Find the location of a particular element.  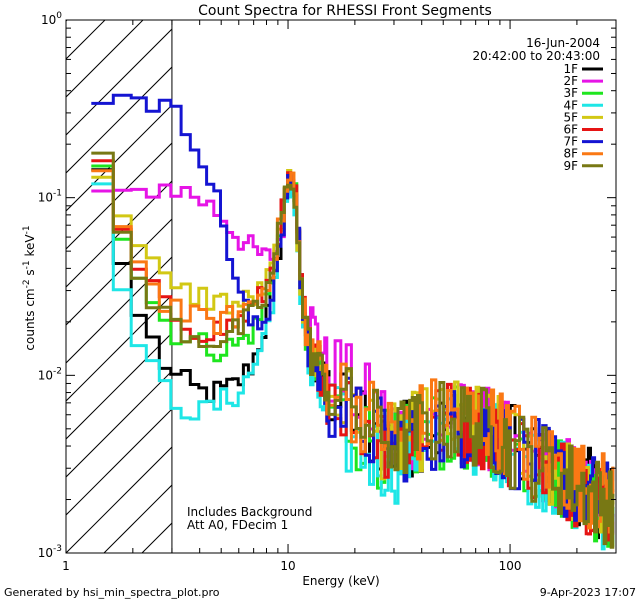

x-tick-label: 100 is located at coordinates (510, 566).